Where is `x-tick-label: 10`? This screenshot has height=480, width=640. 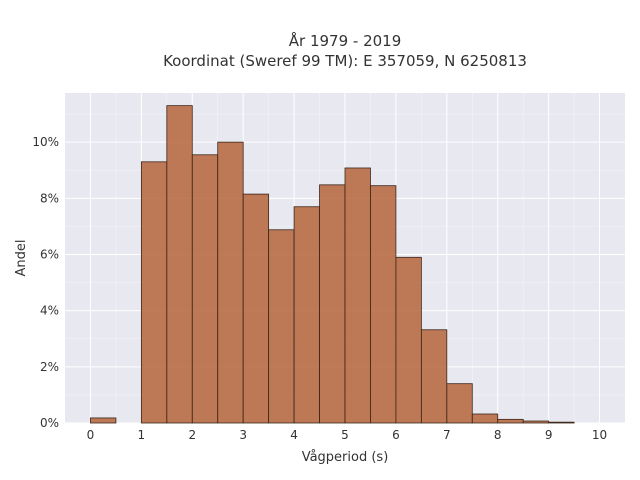
x-tick-label: 10 is located at coordinates (599, 435).